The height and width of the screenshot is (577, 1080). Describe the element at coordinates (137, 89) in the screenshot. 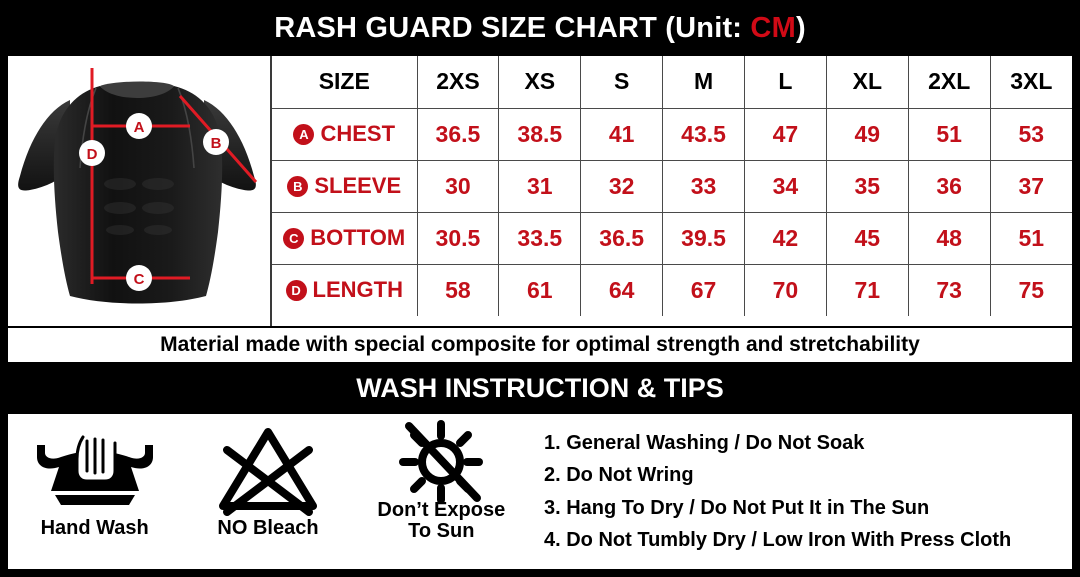

I see `shirt-collar` at that location.